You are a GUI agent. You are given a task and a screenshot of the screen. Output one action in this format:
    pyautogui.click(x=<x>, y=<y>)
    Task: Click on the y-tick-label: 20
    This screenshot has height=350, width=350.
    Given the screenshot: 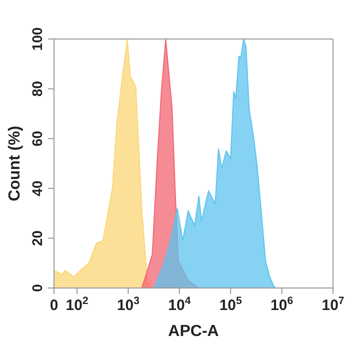 What is the action you would take?
    pyautogui.click(x=37, y=238)
    